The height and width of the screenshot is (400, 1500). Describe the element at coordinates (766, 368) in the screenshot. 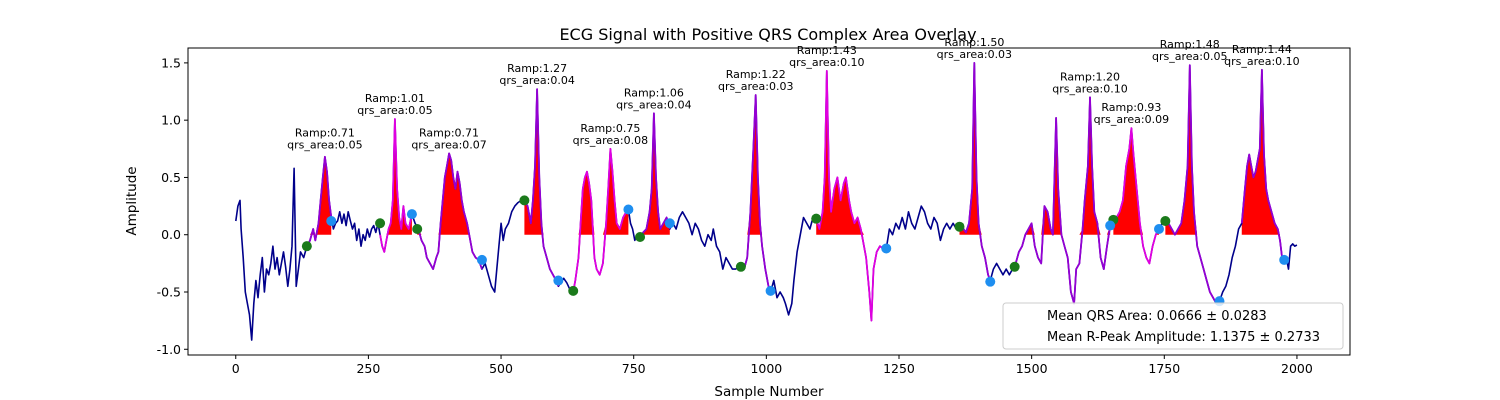

I see `x-tick-label: 1000` at that location.